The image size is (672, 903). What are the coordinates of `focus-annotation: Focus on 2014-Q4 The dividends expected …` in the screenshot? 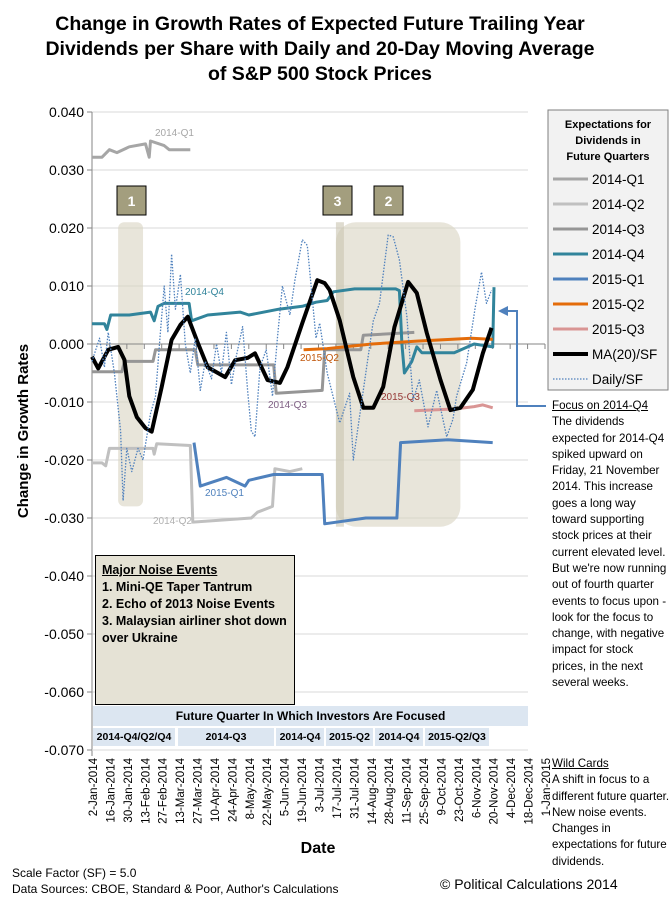 It's located at (611, 544).